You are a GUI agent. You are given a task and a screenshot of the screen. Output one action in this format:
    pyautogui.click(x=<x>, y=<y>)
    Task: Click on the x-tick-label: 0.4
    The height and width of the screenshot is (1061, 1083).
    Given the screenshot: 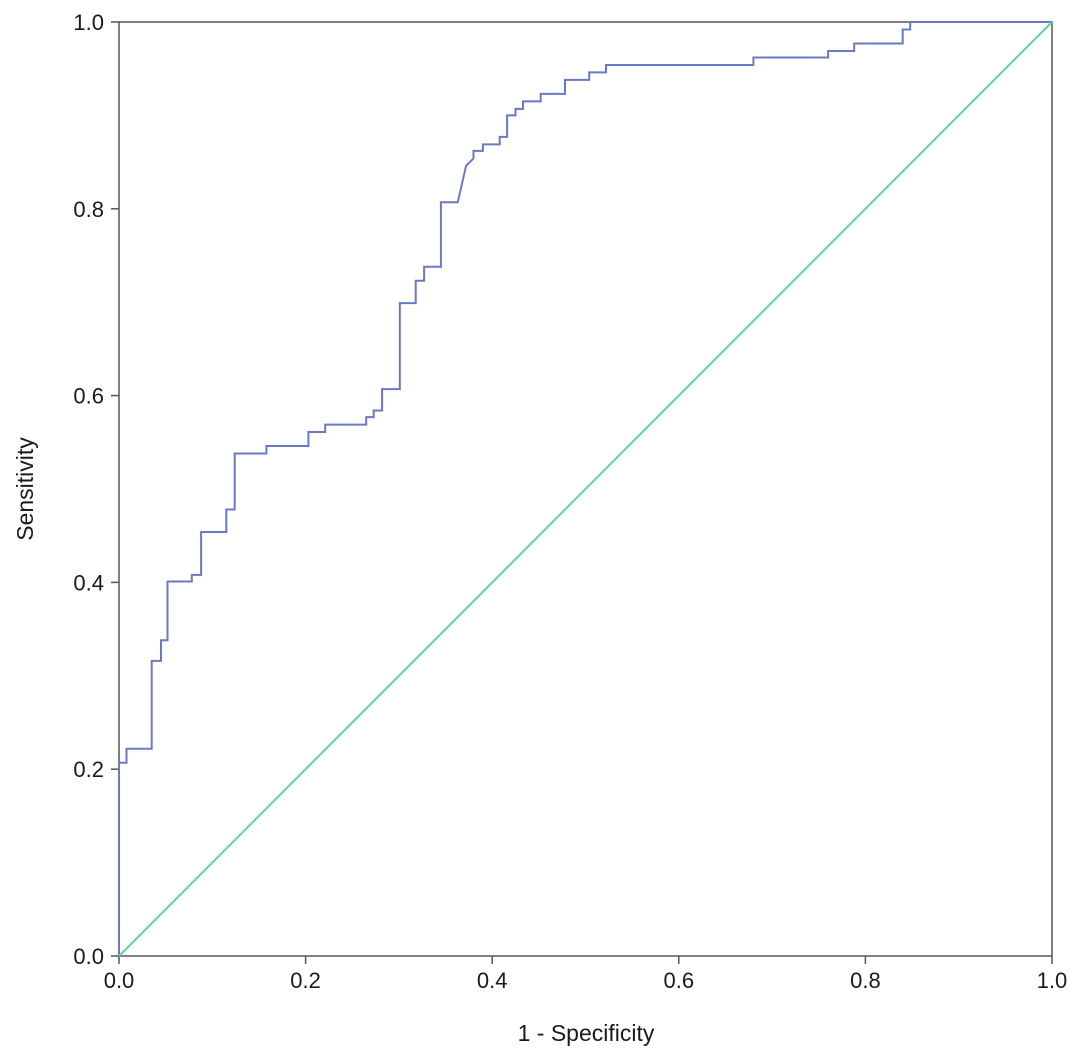 What is the action you would take?
    pyautogui.click(x=492, y=980)
    